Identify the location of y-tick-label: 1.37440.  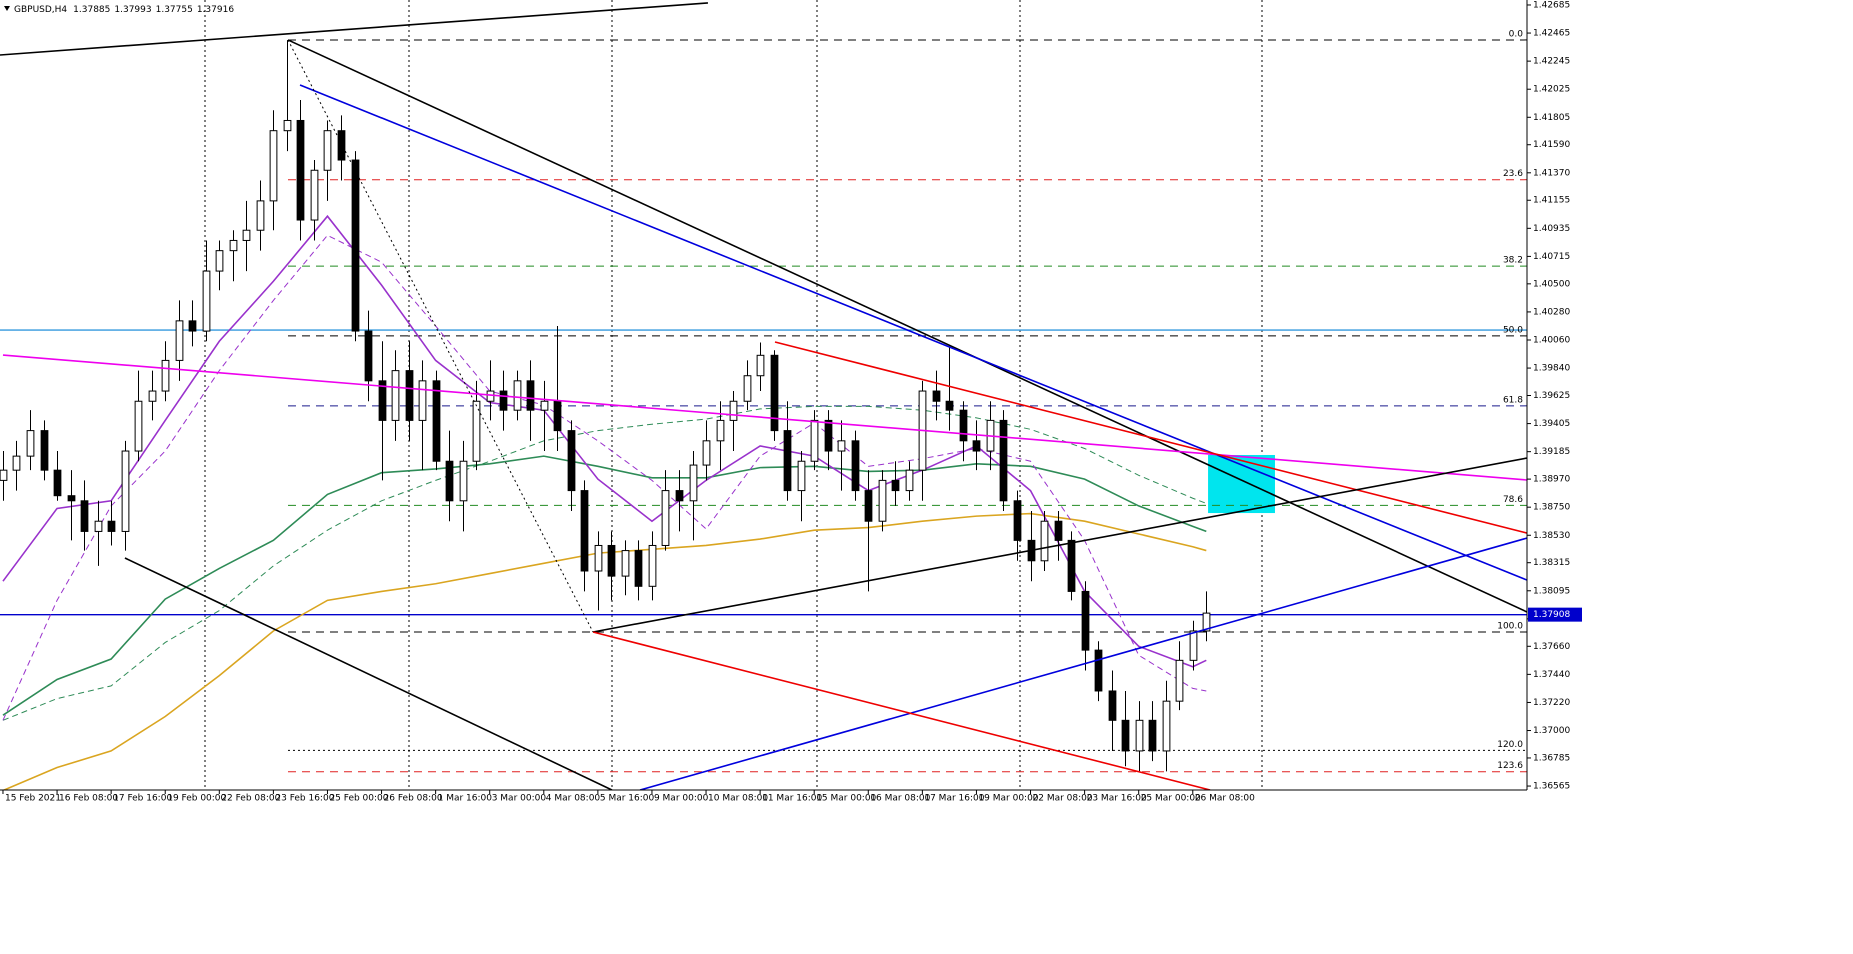
(1551, 675).